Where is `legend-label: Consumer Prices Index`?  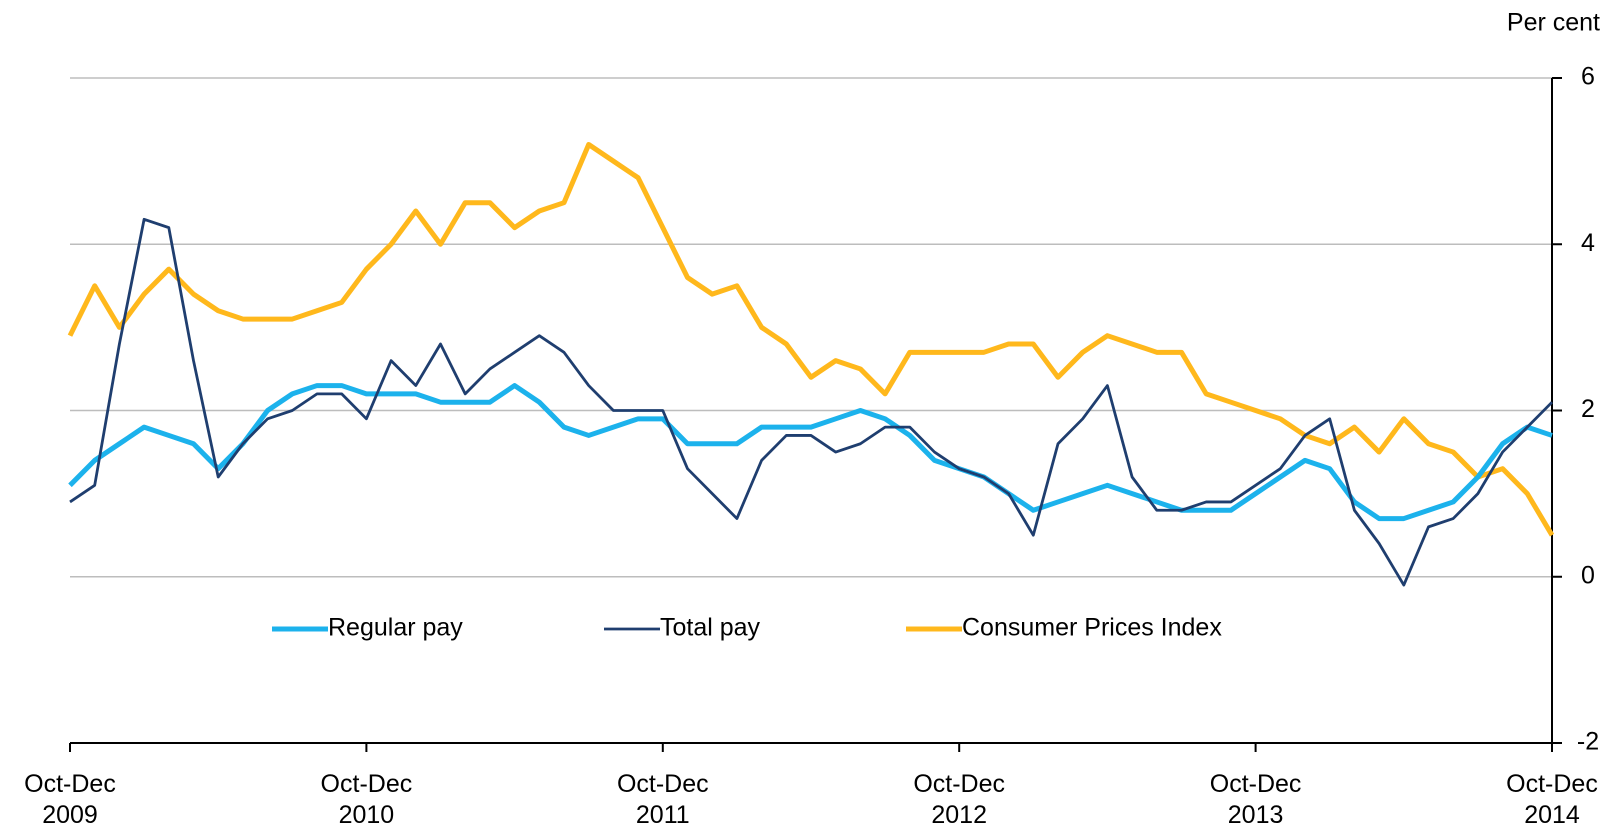 legend-label: Consumer Prices Index is located at coordinates (1092, 628).